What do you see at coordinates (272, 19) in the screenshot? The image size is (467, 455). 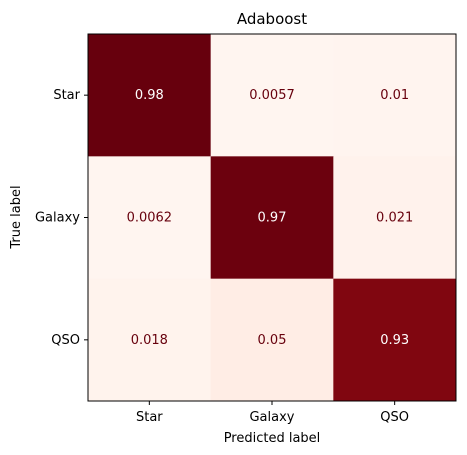 I see `chart-title: Adaboost` at bounding box center [272, 19].